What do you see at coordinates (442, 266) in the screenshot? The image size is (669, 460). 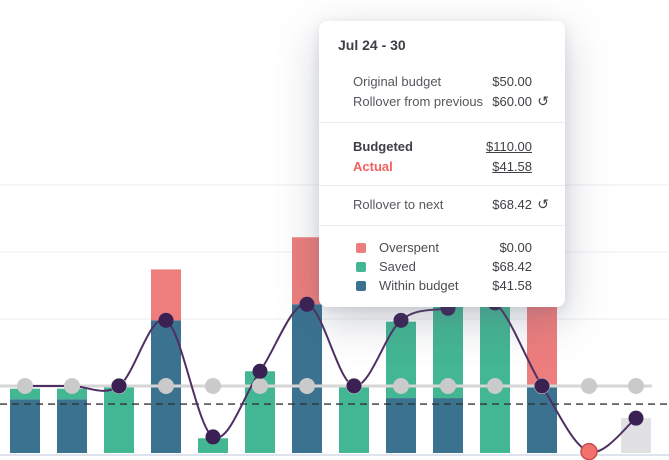 I see `legend-row-saved: Saved $68.42` at bounding box center [442, 266].